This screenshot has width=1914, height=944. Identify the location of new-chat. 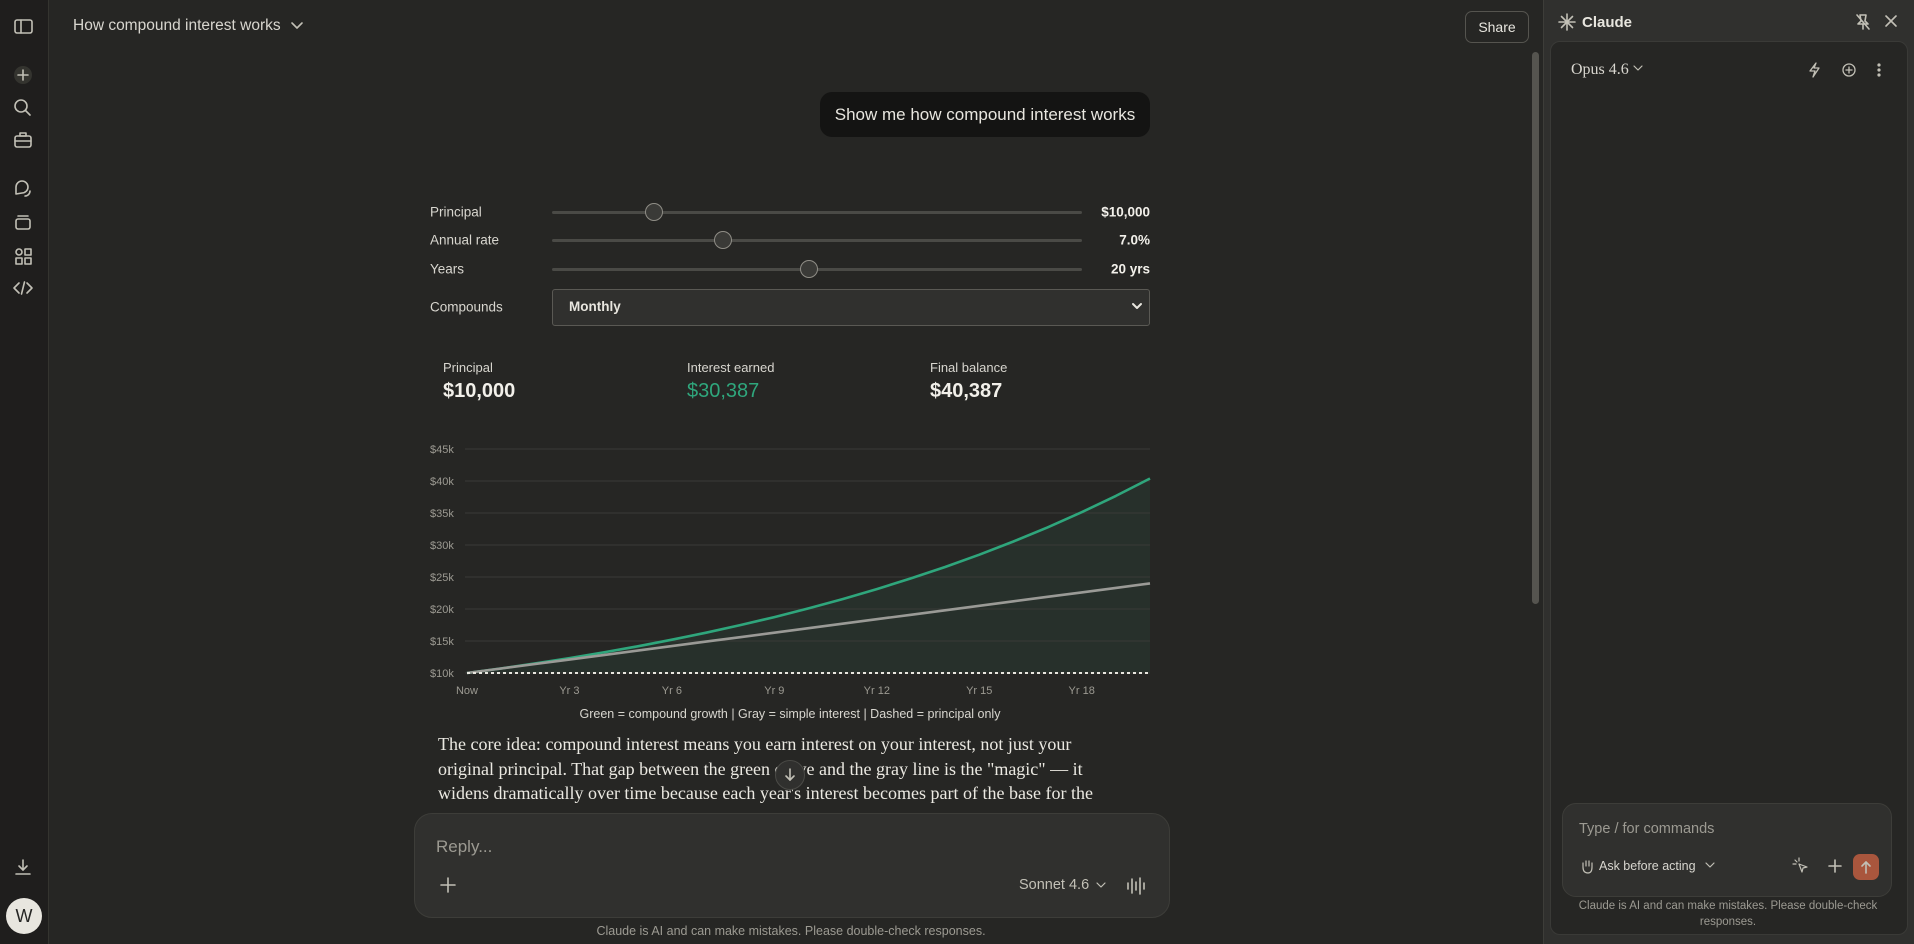
(23, 75).